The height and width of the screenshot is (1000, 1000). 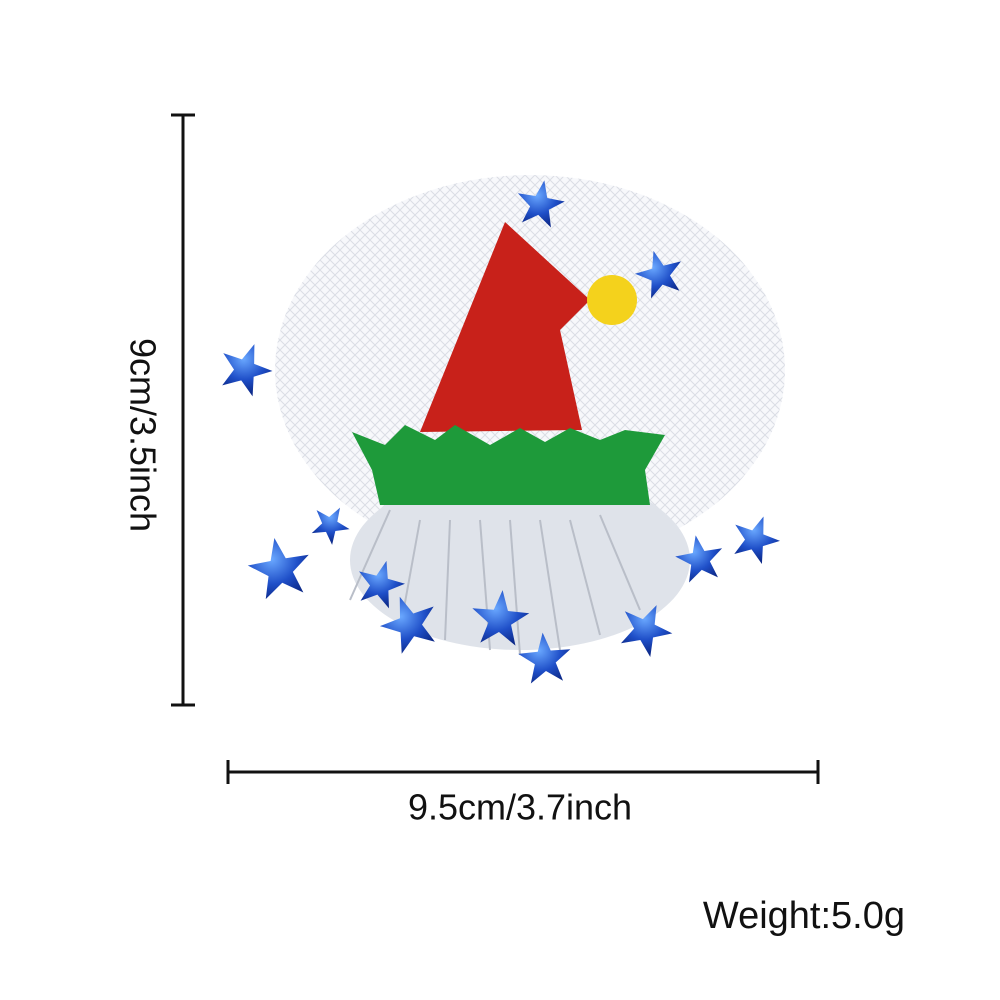 I want to click on weight-label: Weight:5.0g, so click(x=804, y=916).